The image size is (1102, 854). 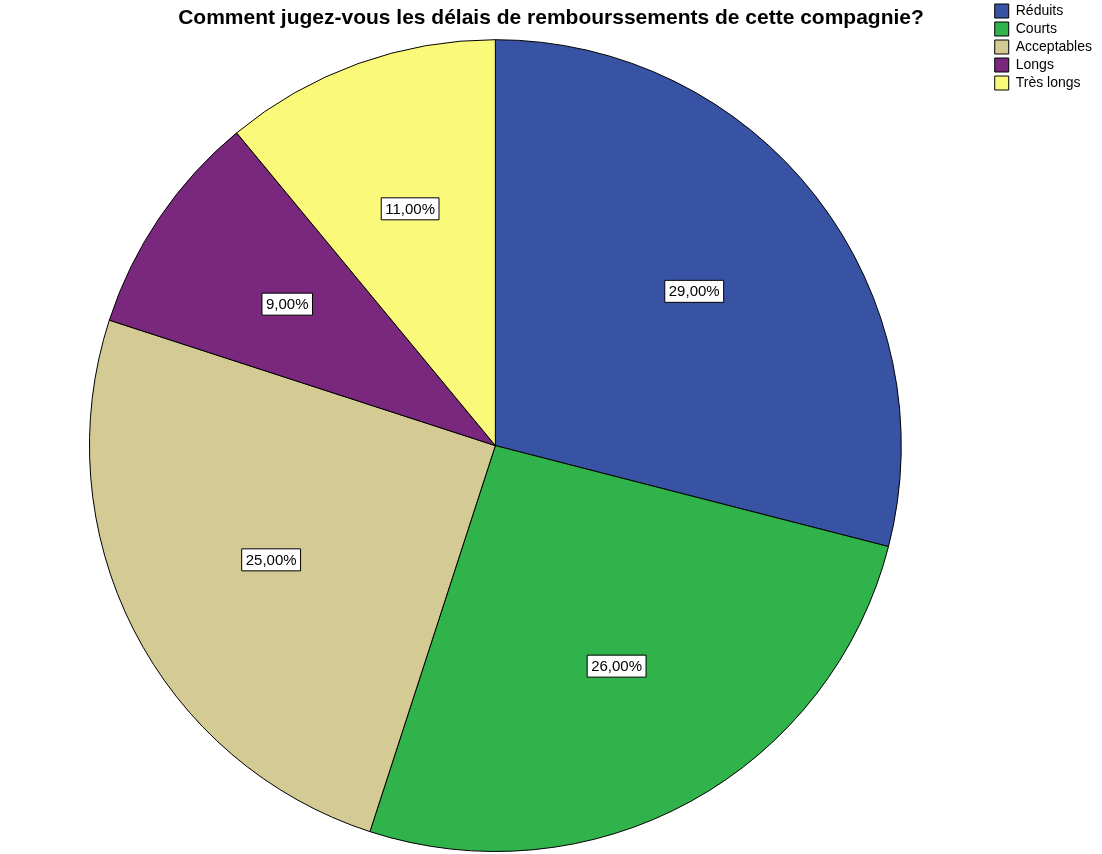 I want to click on legend-label: Très longs, so click(x=1048, y=81).